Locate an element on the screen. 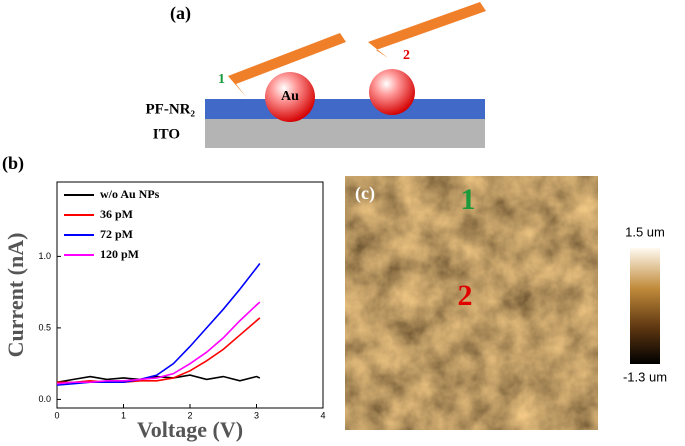 This screenshot has height=446, width=685. colorbar-label: -1.3 um is located at coordinates (645, 376).